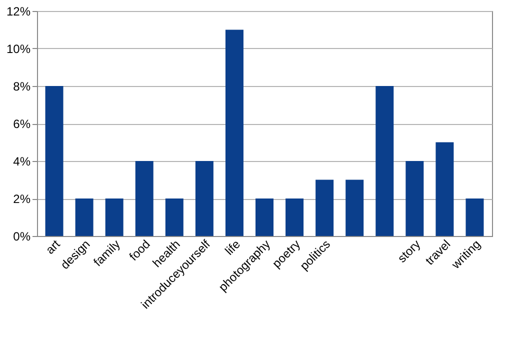 This screenshot has height=340, width=518. Describe the element at coordinates (22, 124) in the screenshot. I see `y-tick-label: 6%` at that location.